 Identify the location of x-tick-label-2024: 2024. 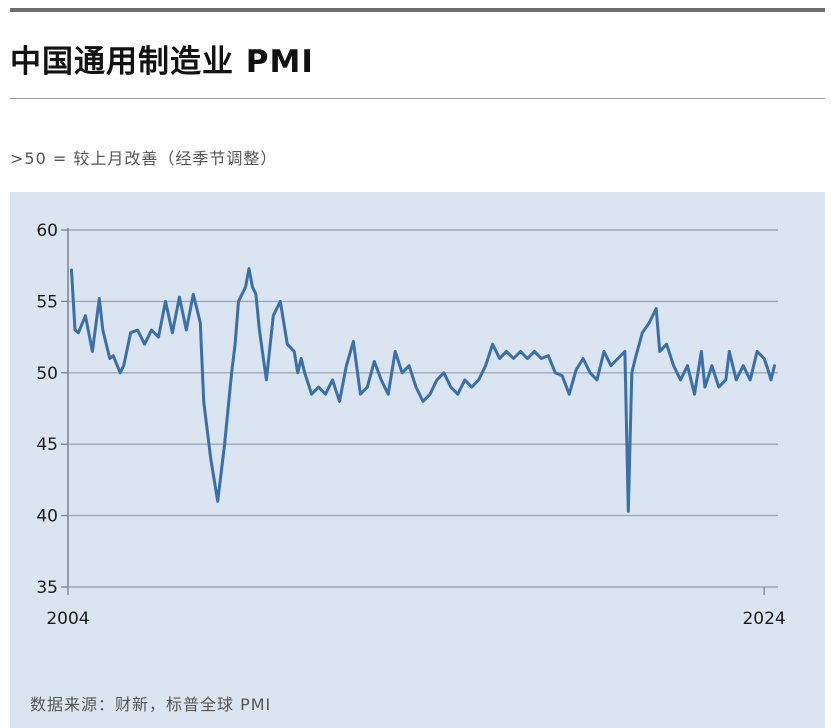
(763, 619).